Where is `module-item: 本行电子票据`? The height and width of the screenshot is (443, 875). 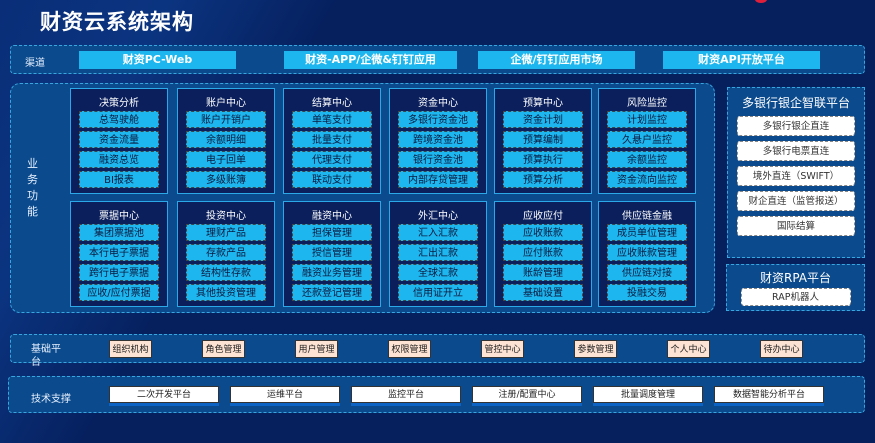
module-item: 本行电子票据 is located at coordinates (119, 252).